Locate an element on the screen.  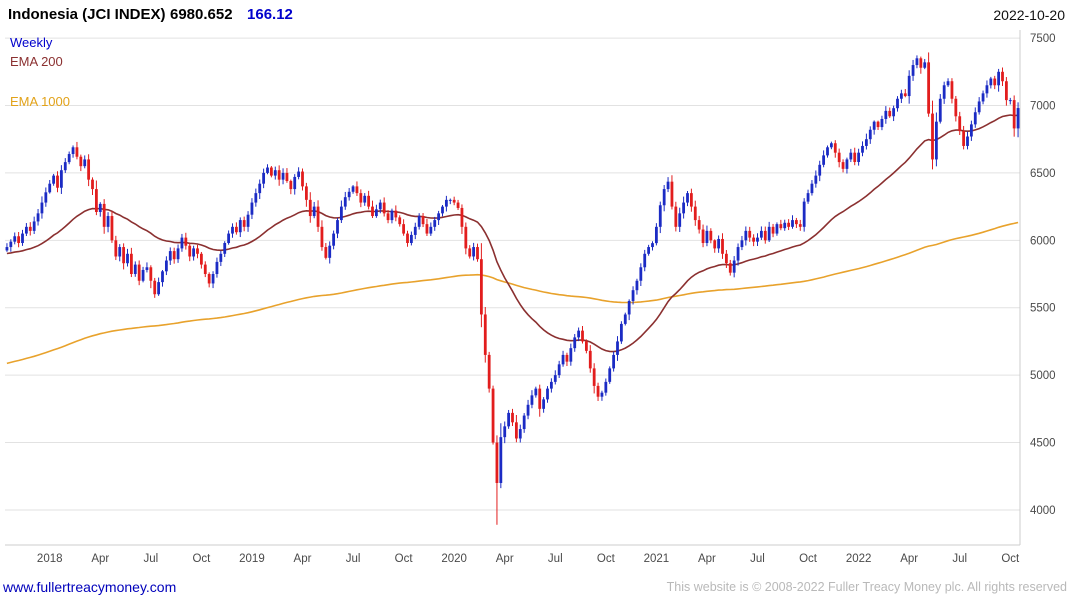
legend-weekly: Weekly is located at coordinates (31, 42).